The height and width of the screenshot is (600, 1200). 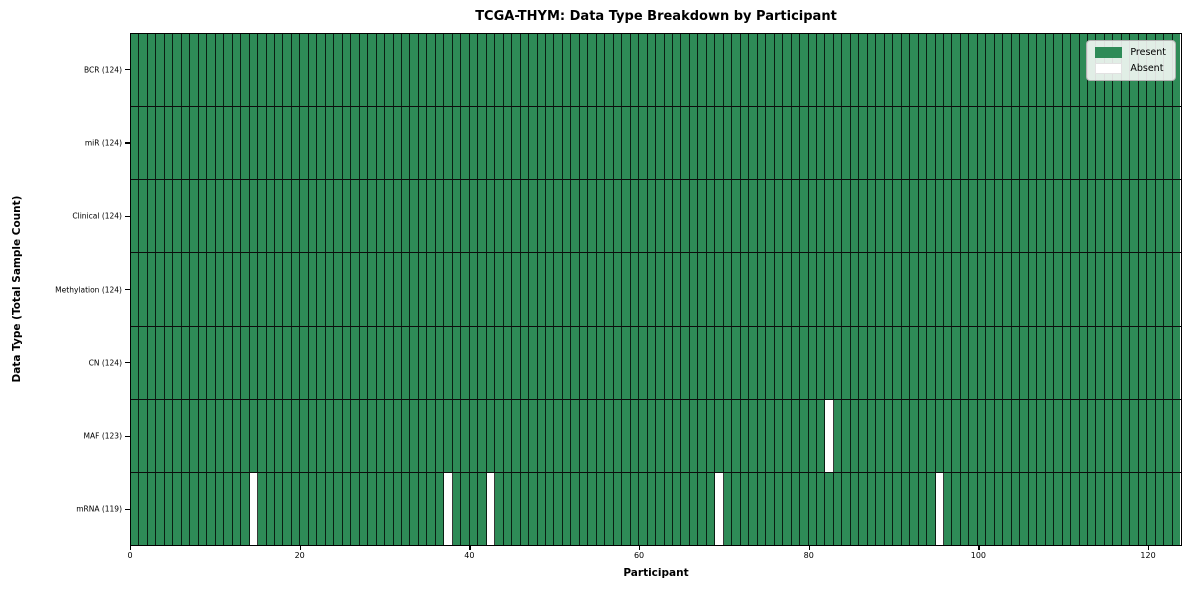 What do you see at coordinates (102, 70) in the screenshot?
I see `y-tick-label: BCR (124)` at bounding box center [102, 70].